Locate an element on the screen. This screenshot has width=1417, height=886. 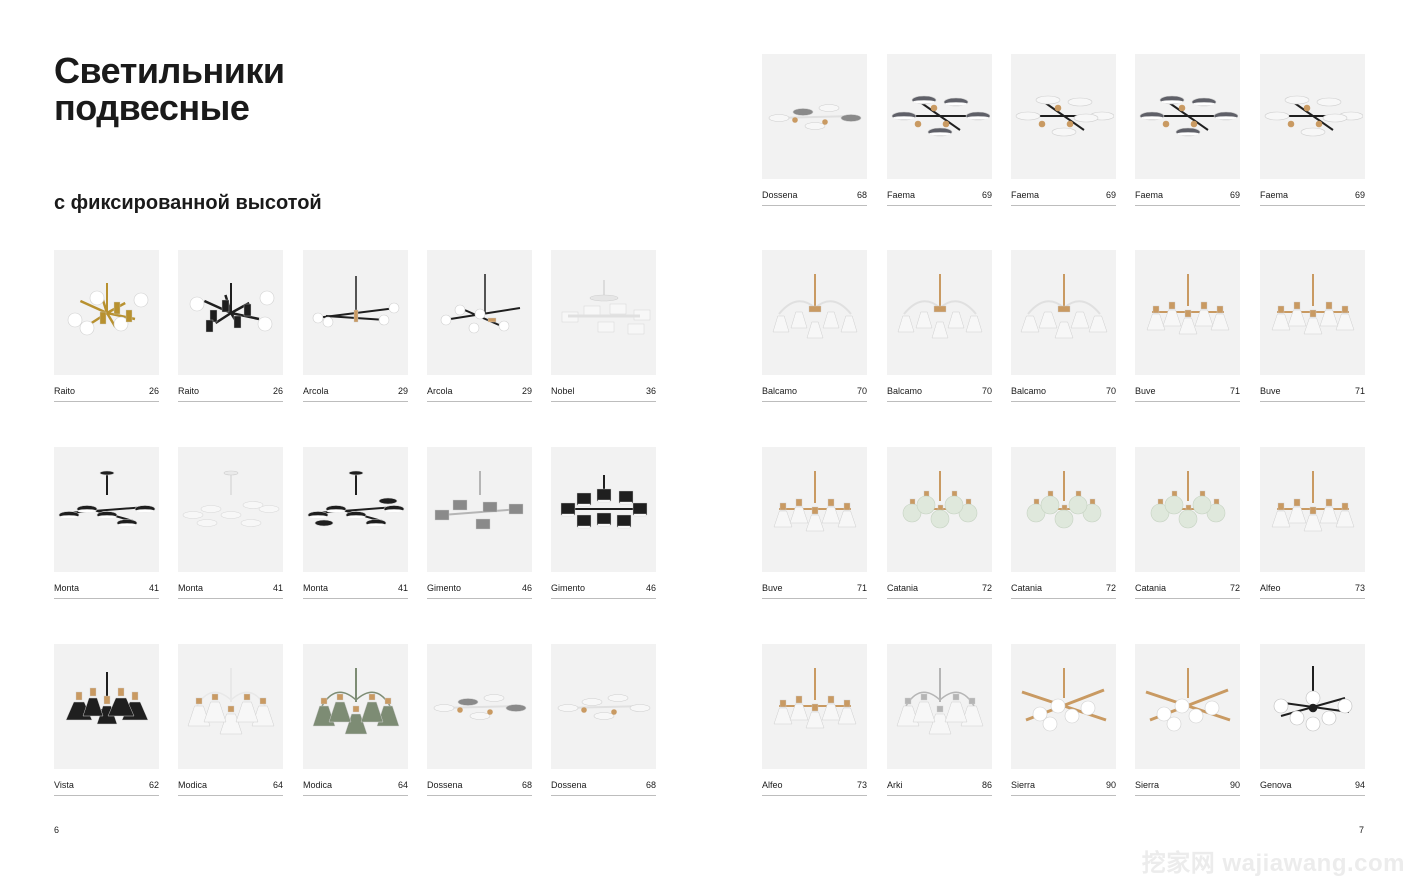
product-page: 68 is located at coordinates (650, 785).